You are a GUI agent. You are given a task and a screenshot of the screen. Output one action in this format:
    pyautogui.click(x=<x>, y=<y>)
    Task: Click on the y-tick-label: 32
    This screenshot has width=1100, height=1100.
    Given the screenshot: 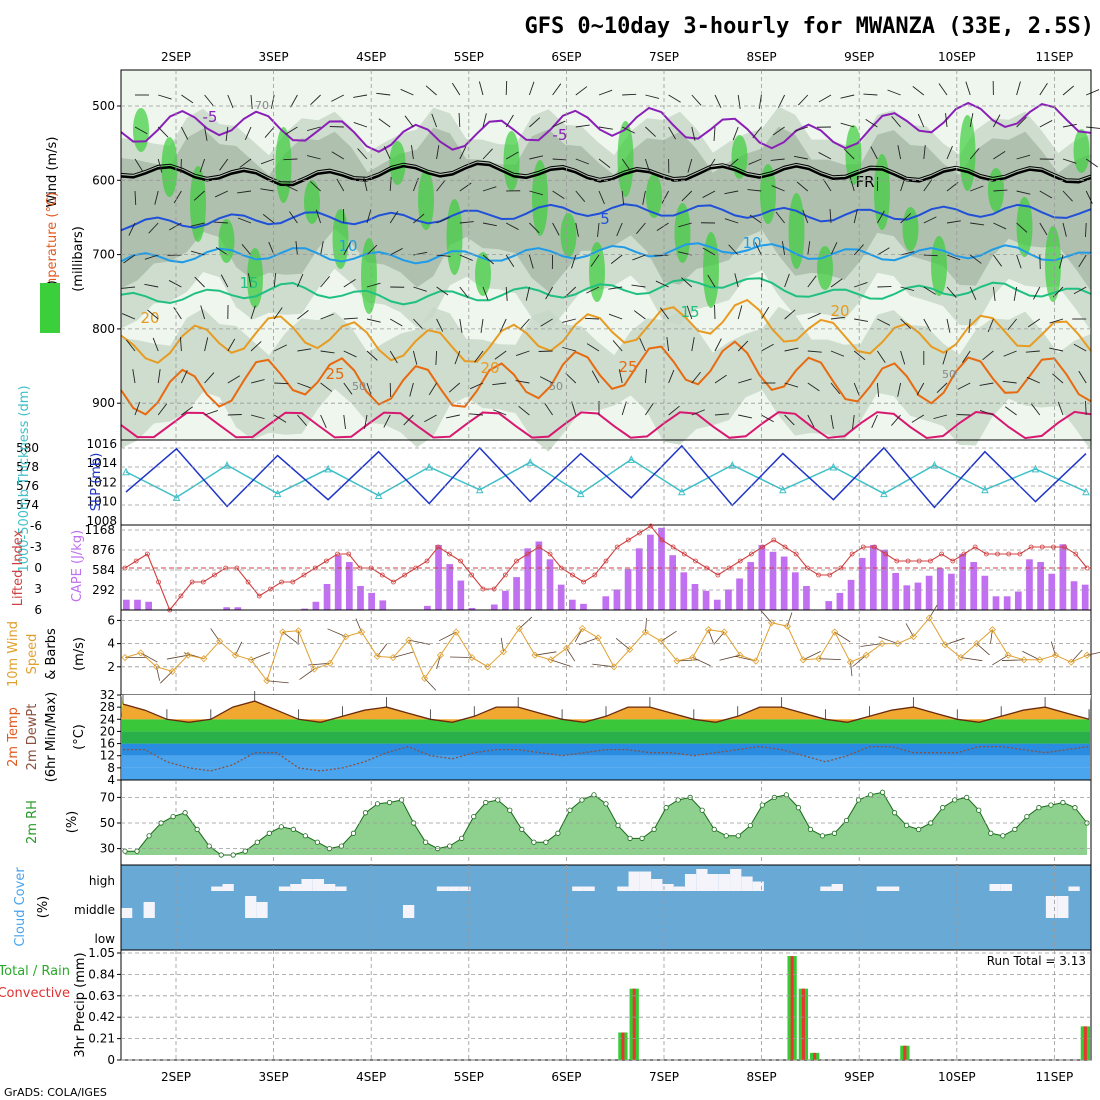 What is the action you would take?
    pyautogui.click(x=107, y=695)
    